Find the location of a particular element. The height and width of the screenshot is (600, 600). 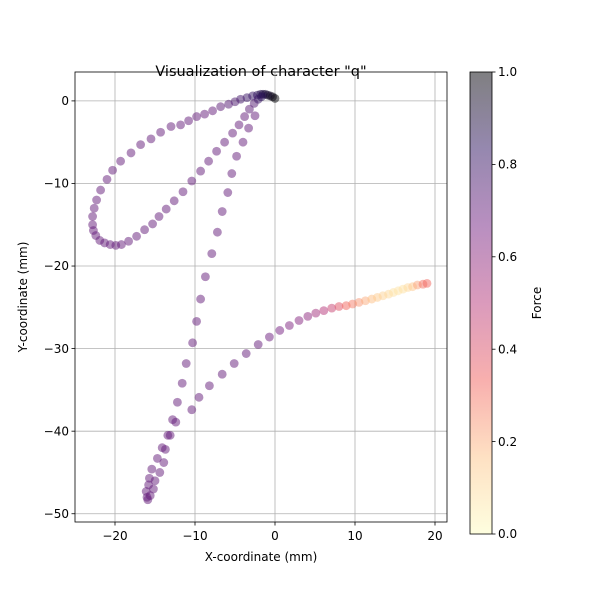

colorbar-tick-label: 0.4 is located at coordinates (507, 349).